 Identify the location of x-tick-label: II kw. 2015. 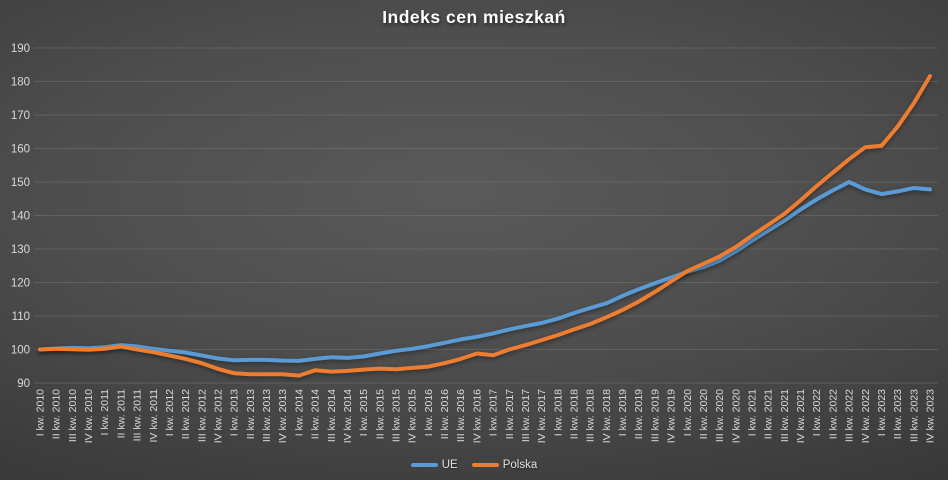
(380, 414).